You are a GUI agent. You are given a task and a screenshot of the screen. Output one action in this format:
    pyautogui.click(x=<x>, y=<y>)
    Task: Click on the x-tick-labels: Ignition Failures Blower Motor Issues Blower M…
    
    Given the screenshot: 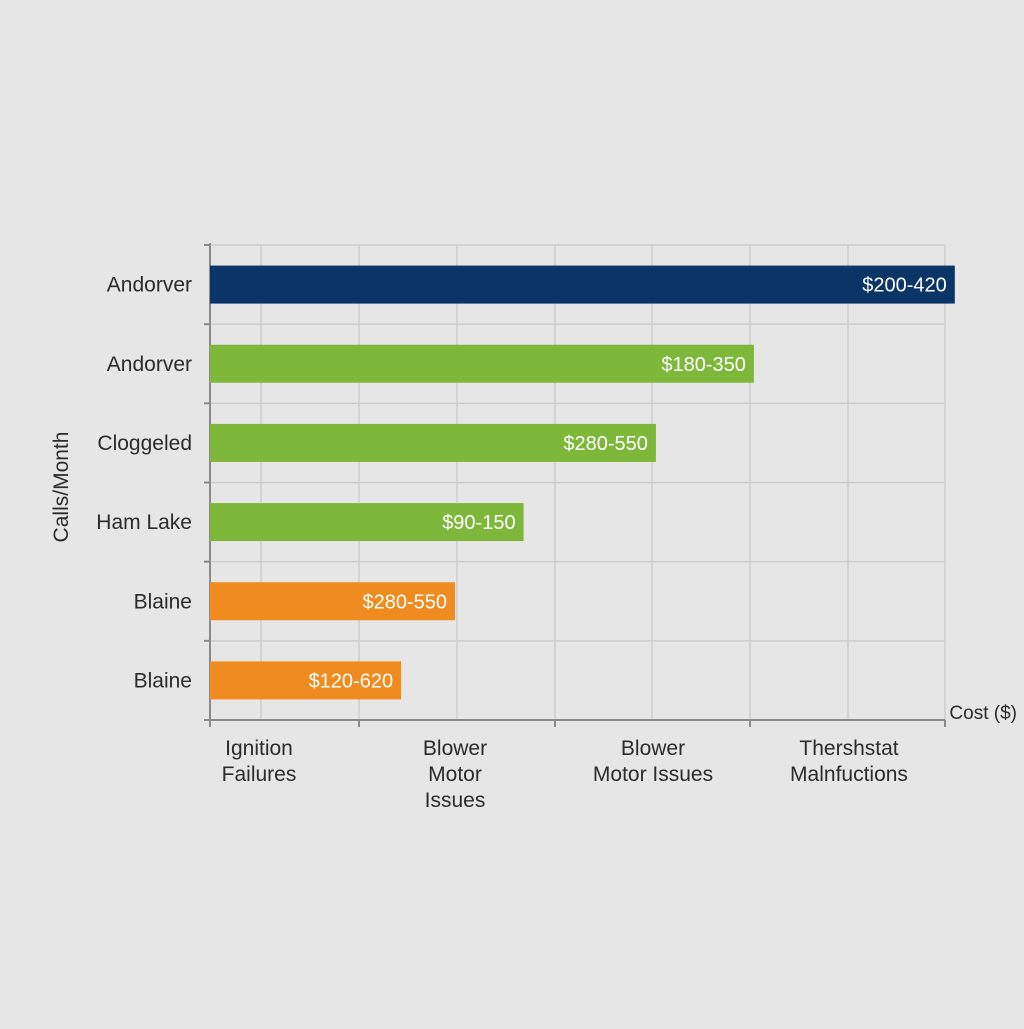 What is the action you would take?
    pyautogui.click(x=565, y=774)
    